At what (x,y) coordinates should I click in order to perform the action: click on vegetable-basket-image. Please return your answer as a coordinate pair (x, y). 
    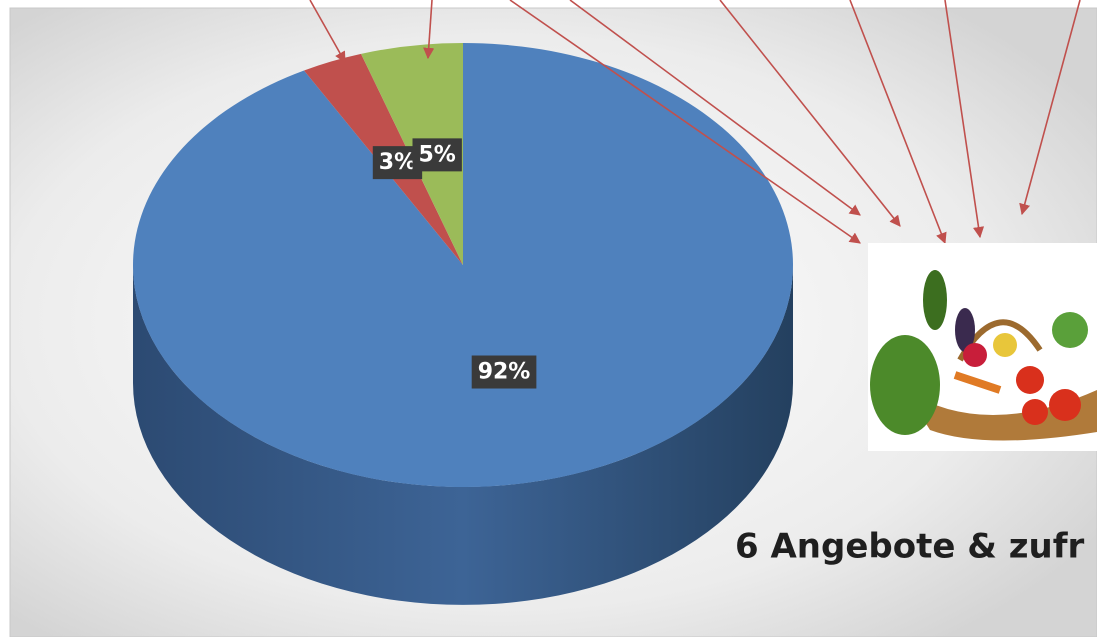
    Looking at the image, I should click on (982, 347).